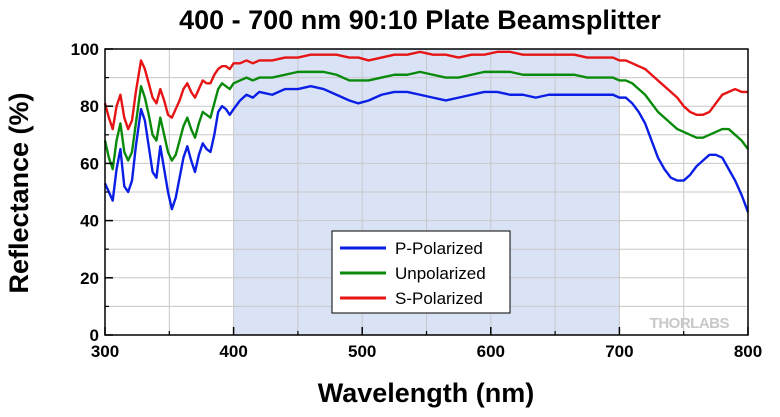  What do you see at coordinates (233, 351) in the screenshot?
I see `x-tick-label: 400` at bounding box center [233, 351].